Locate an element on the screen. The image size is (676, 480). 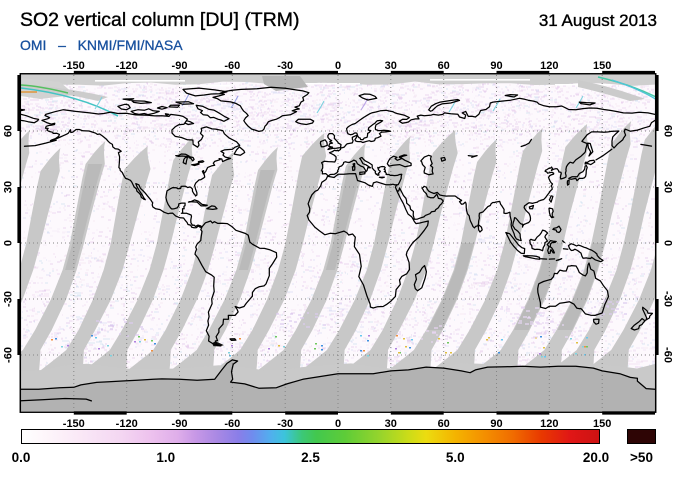
svg-text: 2.5 is located at coordinates (310, 457).